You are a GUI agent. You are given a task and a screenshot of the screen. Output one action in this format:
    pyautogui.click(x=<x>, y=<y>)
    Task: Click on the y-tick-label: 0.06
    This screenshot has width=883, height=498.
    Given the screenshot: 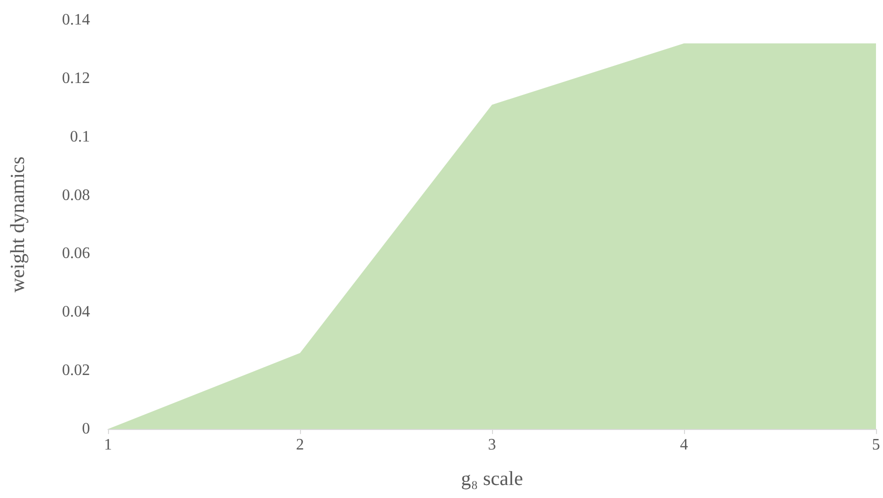 What is the action you would take?
    pyautogui.click(x=76, y=253)
    